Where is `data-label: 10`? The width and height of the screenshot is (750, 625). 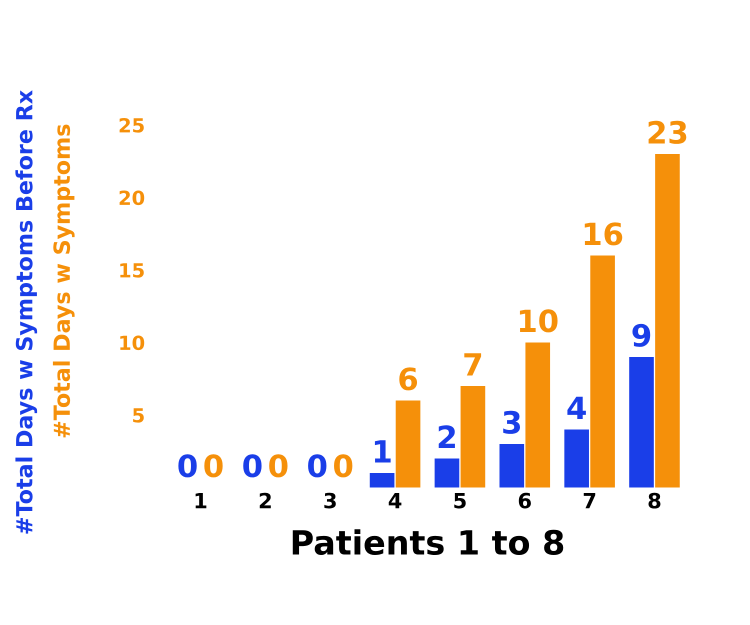 data-label: 10 is located at coordinates (539, 320).